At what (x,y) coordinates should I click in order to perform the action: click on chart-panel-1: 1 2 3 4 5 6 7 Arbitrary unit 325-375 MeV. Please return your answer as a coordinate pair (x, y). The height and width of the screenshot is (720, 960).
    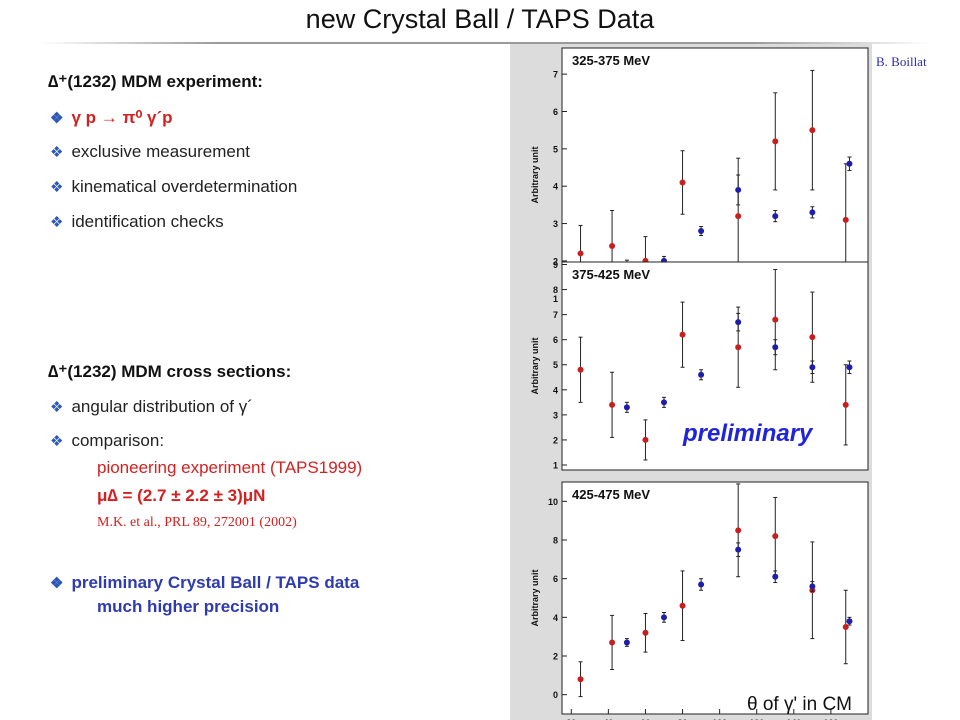
    Looking at the image, I should click on (699, 175).